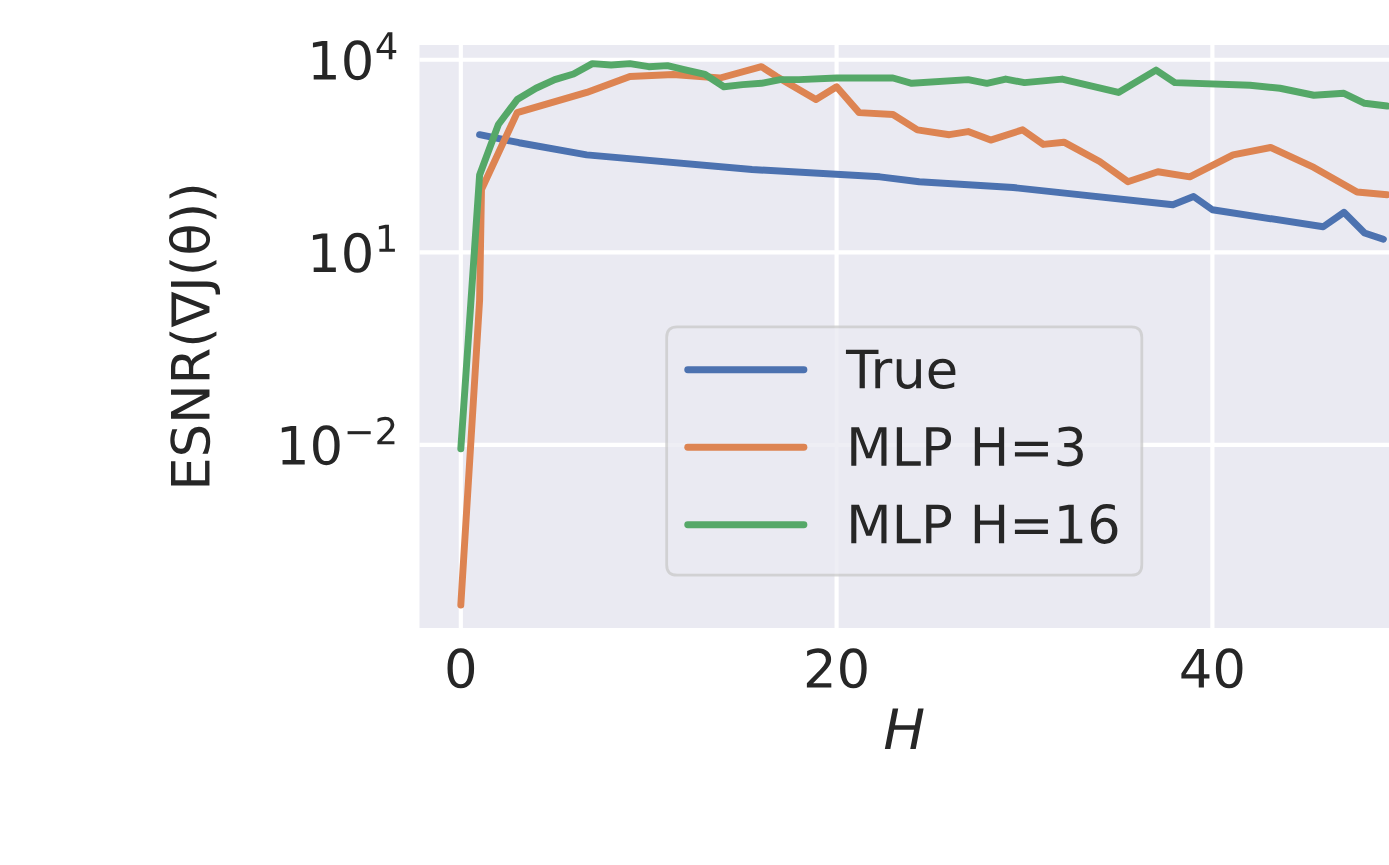  What do you see at coordinates (338, 441) in the screenshot?
I see `y-tick-label: 10$^{−2}$` at bounding box center [338, 441].